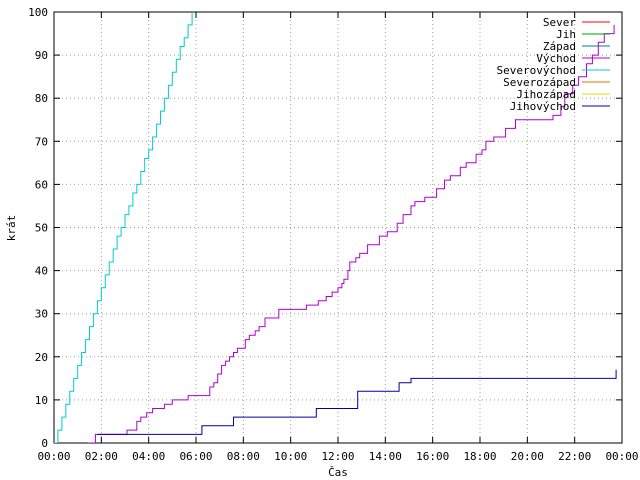 This screenshot has height=480, width=640. I want to click on legend-label: Jih, so click(566, 34).